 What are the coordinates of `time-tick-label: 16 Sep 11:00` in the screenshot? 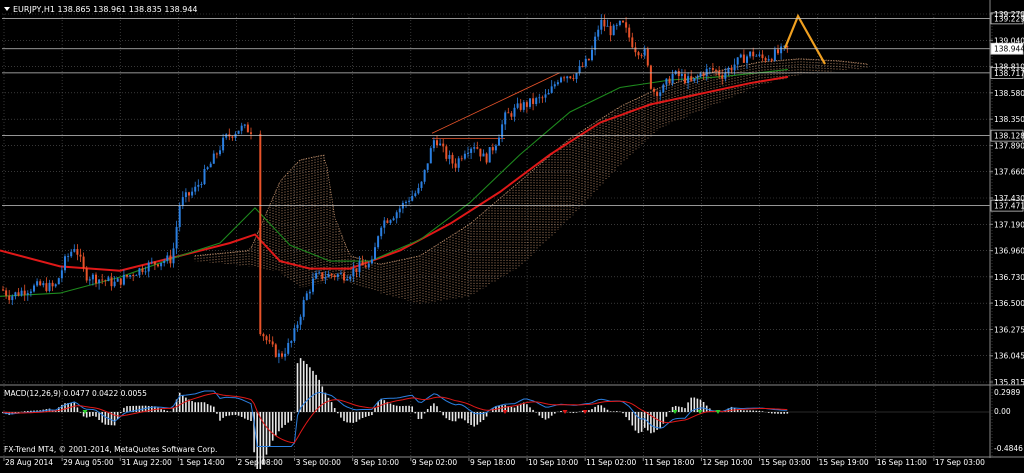 It's located at (902, 462).